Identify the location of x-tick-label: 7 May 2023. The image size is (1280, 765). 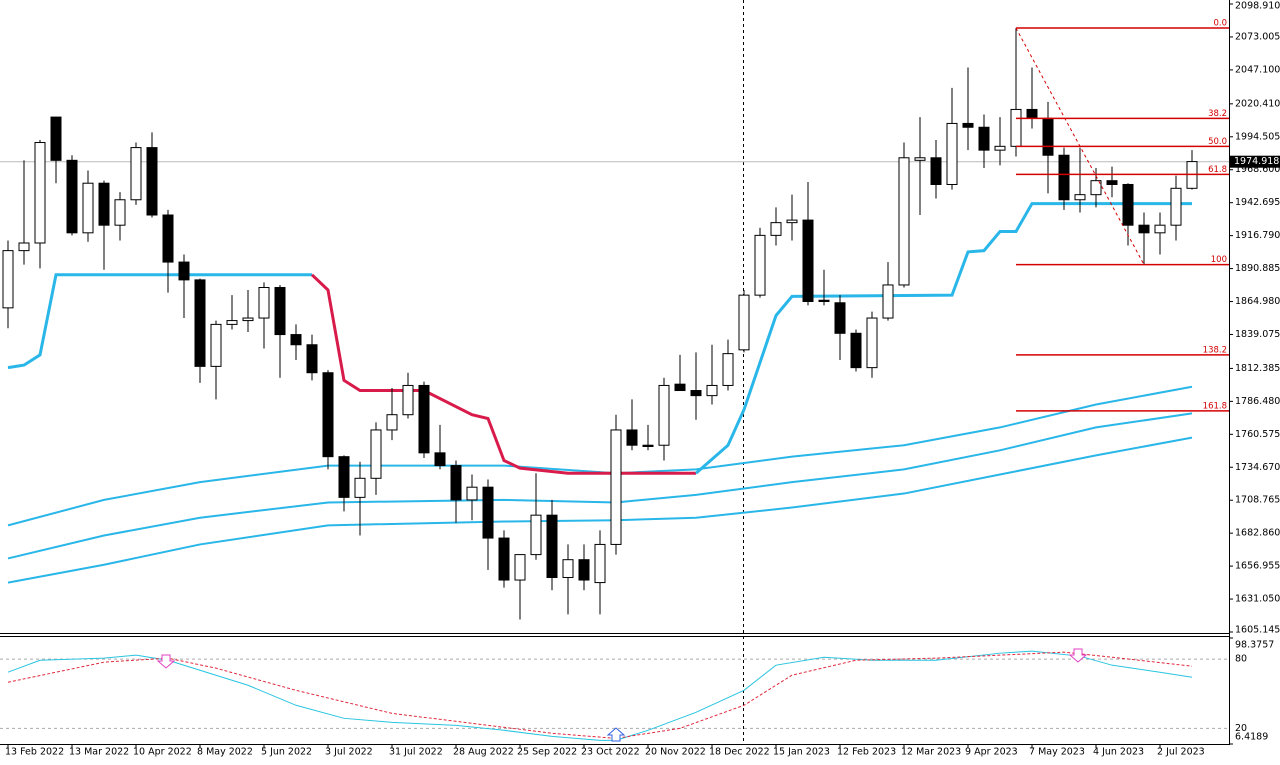
(1057, 752).